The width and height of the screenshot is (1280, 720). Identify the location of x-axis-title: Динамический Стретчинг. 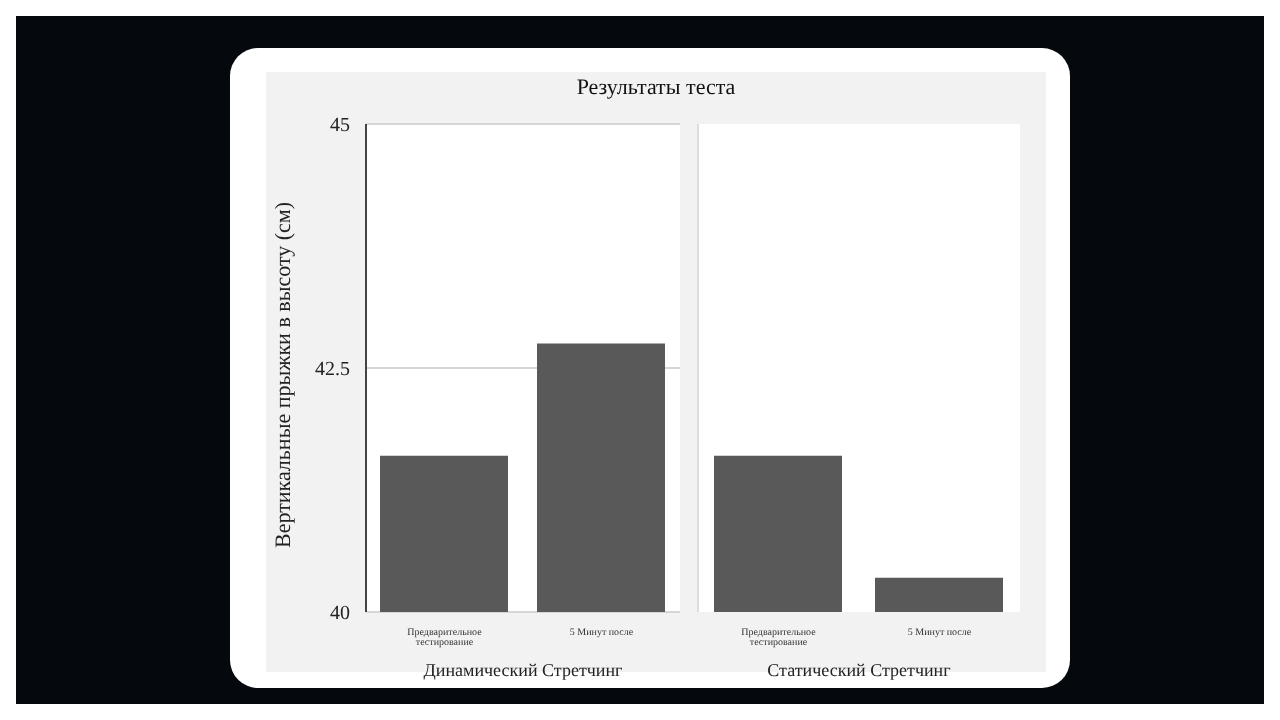
(523, 670).